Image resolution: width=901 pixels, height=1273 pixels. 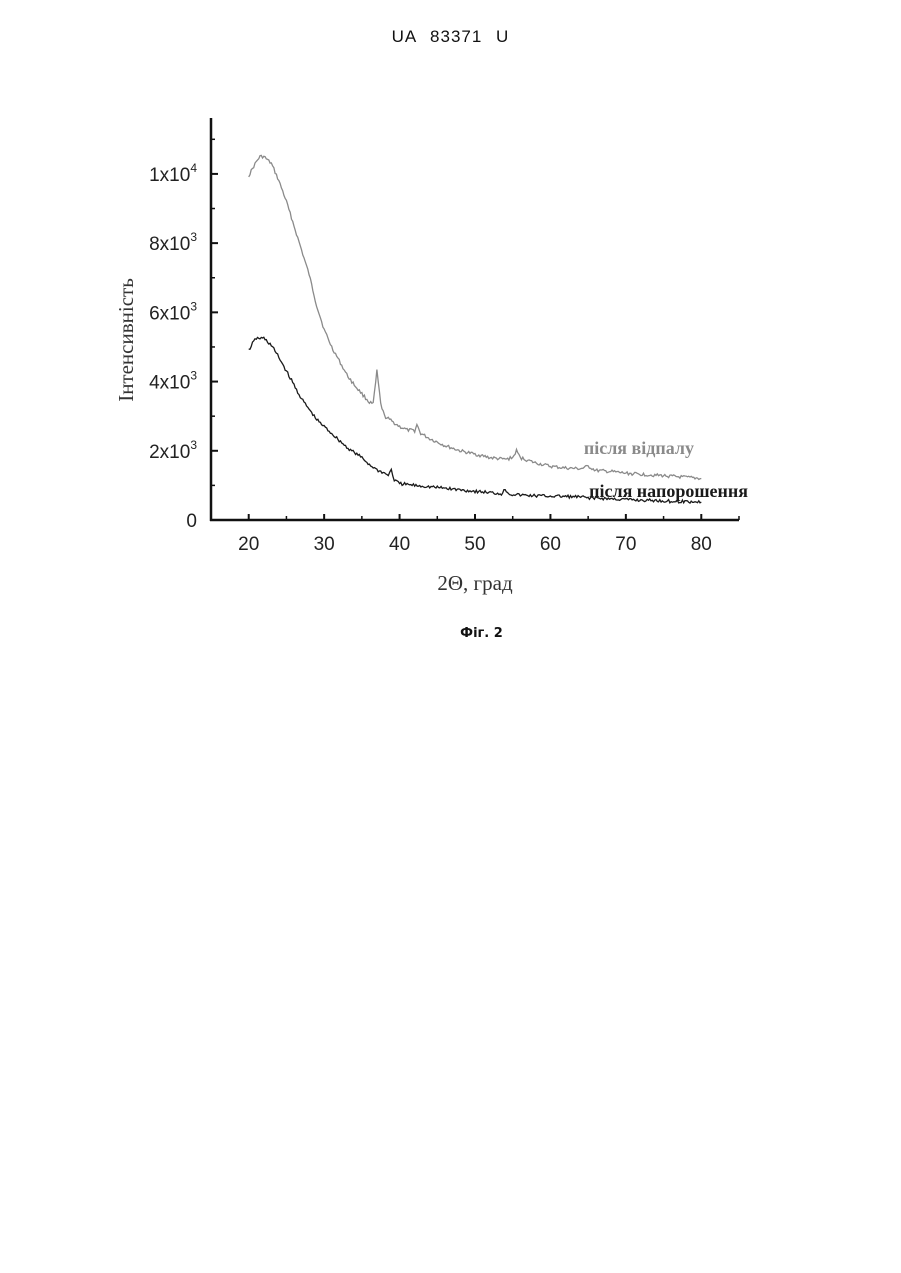 I want to click on x-tick-label: 40, so click(x=399, y=544).